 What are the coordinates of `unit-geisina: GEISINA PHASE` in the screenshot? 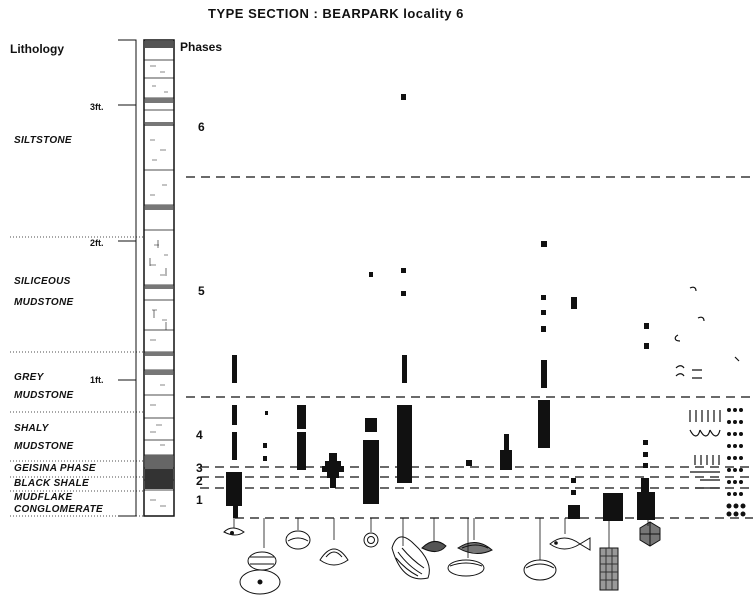 It's located at (55, 468).